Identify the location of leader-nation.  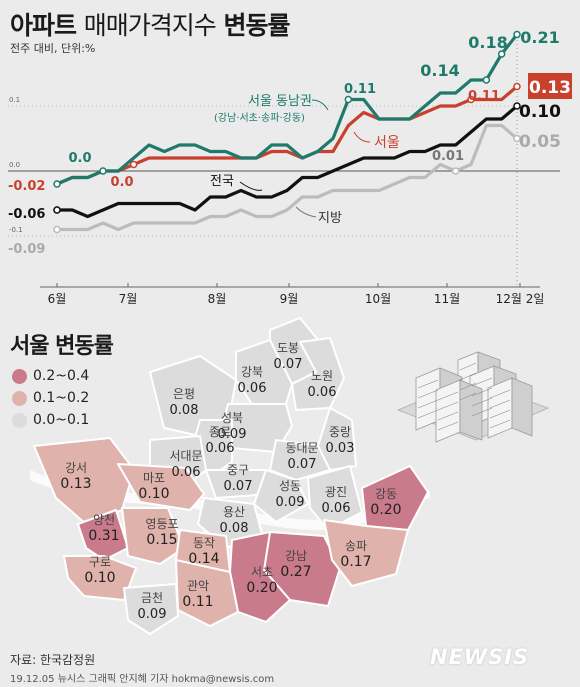
(251, 186).